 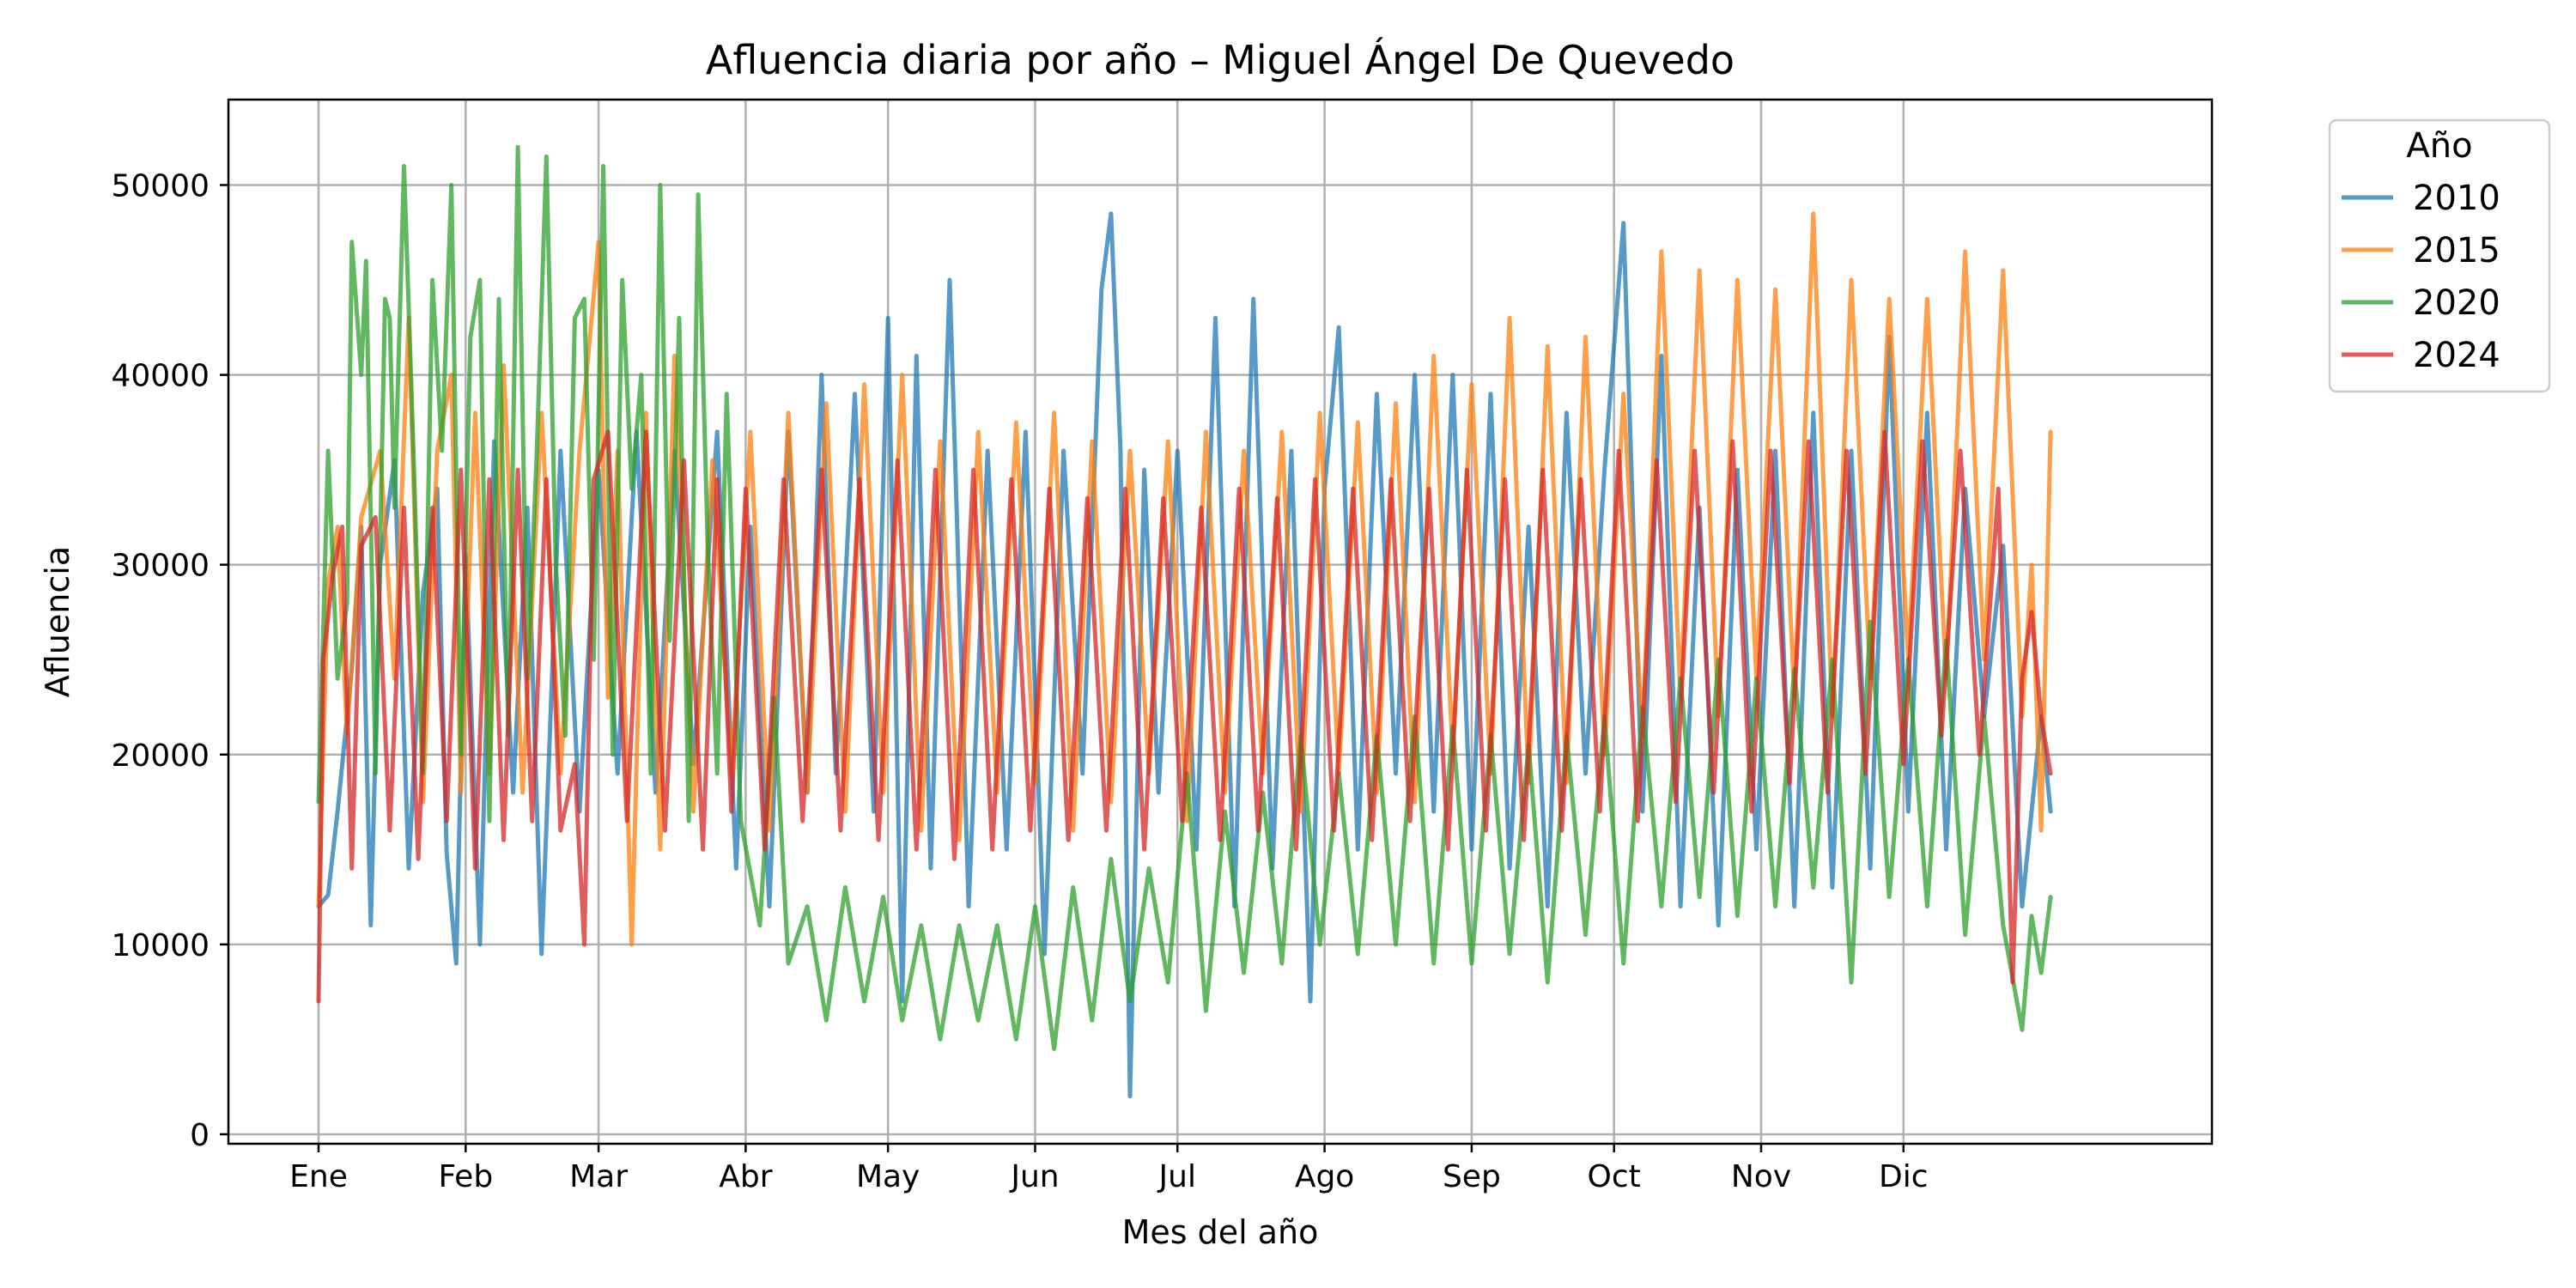 What do you see at coordinates (1034, 1177) in the screenshot?
I see `x-tick-label: Jun` at bounding box center [1034, 1177].